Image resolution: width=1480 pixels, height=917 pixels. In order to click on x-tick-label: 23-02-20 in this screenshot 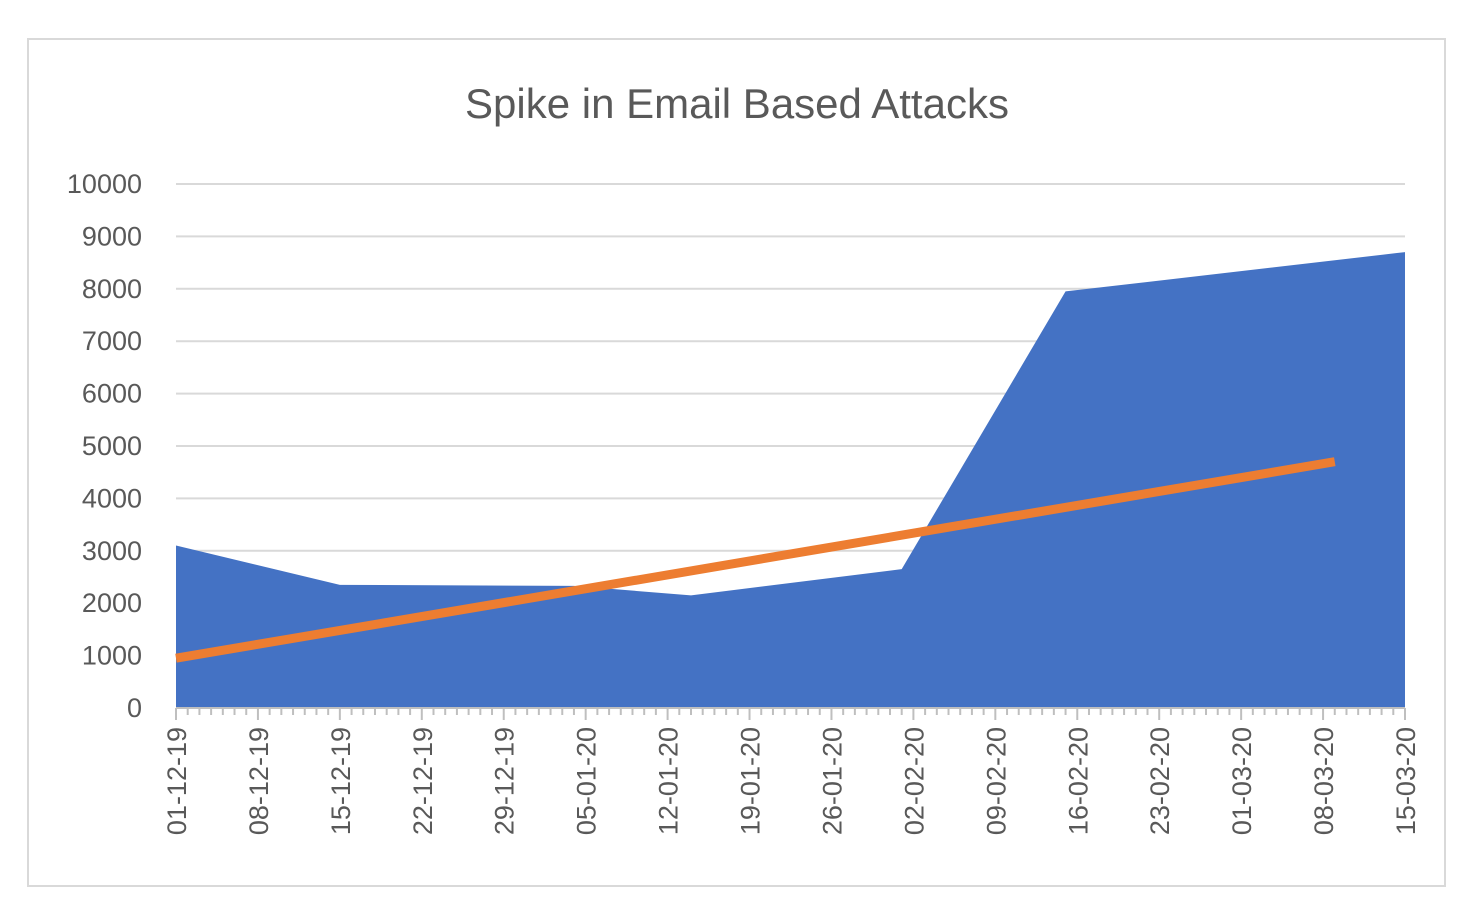, I will do `click(1160, 781)`.